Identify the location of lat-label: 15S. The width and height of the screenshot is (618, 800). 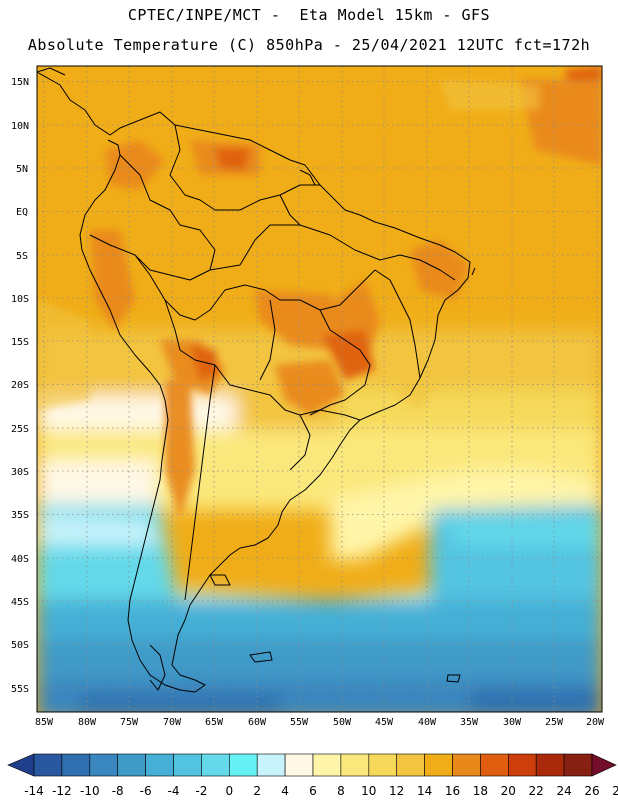
(20, 342).